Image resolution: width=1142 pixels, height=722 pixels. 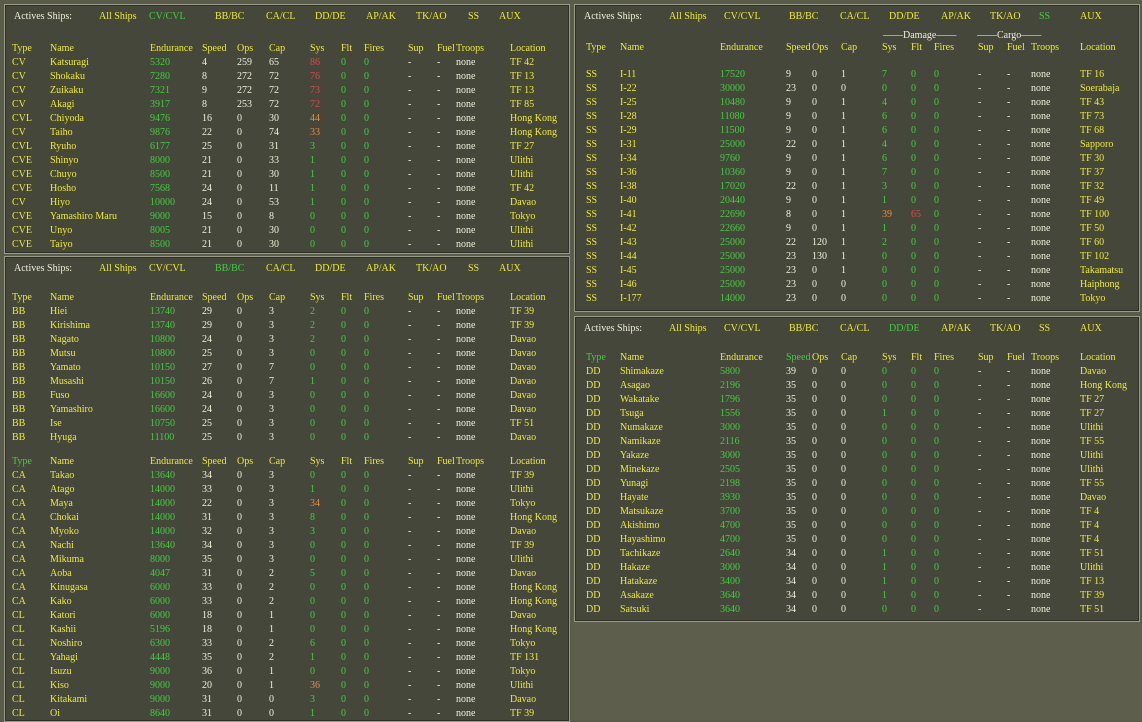 What do you see at coordinates (287, 589) in the screenshot?
I see `ship-row: CA Kinugasa 6000 33 0 2 0 0 0 - - none Hong Kong` at bounding box center [287, 589].